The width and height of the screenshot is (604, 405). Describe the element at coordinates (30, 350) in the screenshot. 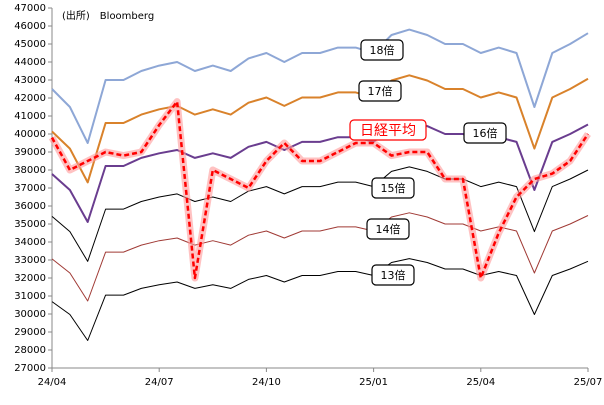

I see `y-tick-label: 28000` at that location.